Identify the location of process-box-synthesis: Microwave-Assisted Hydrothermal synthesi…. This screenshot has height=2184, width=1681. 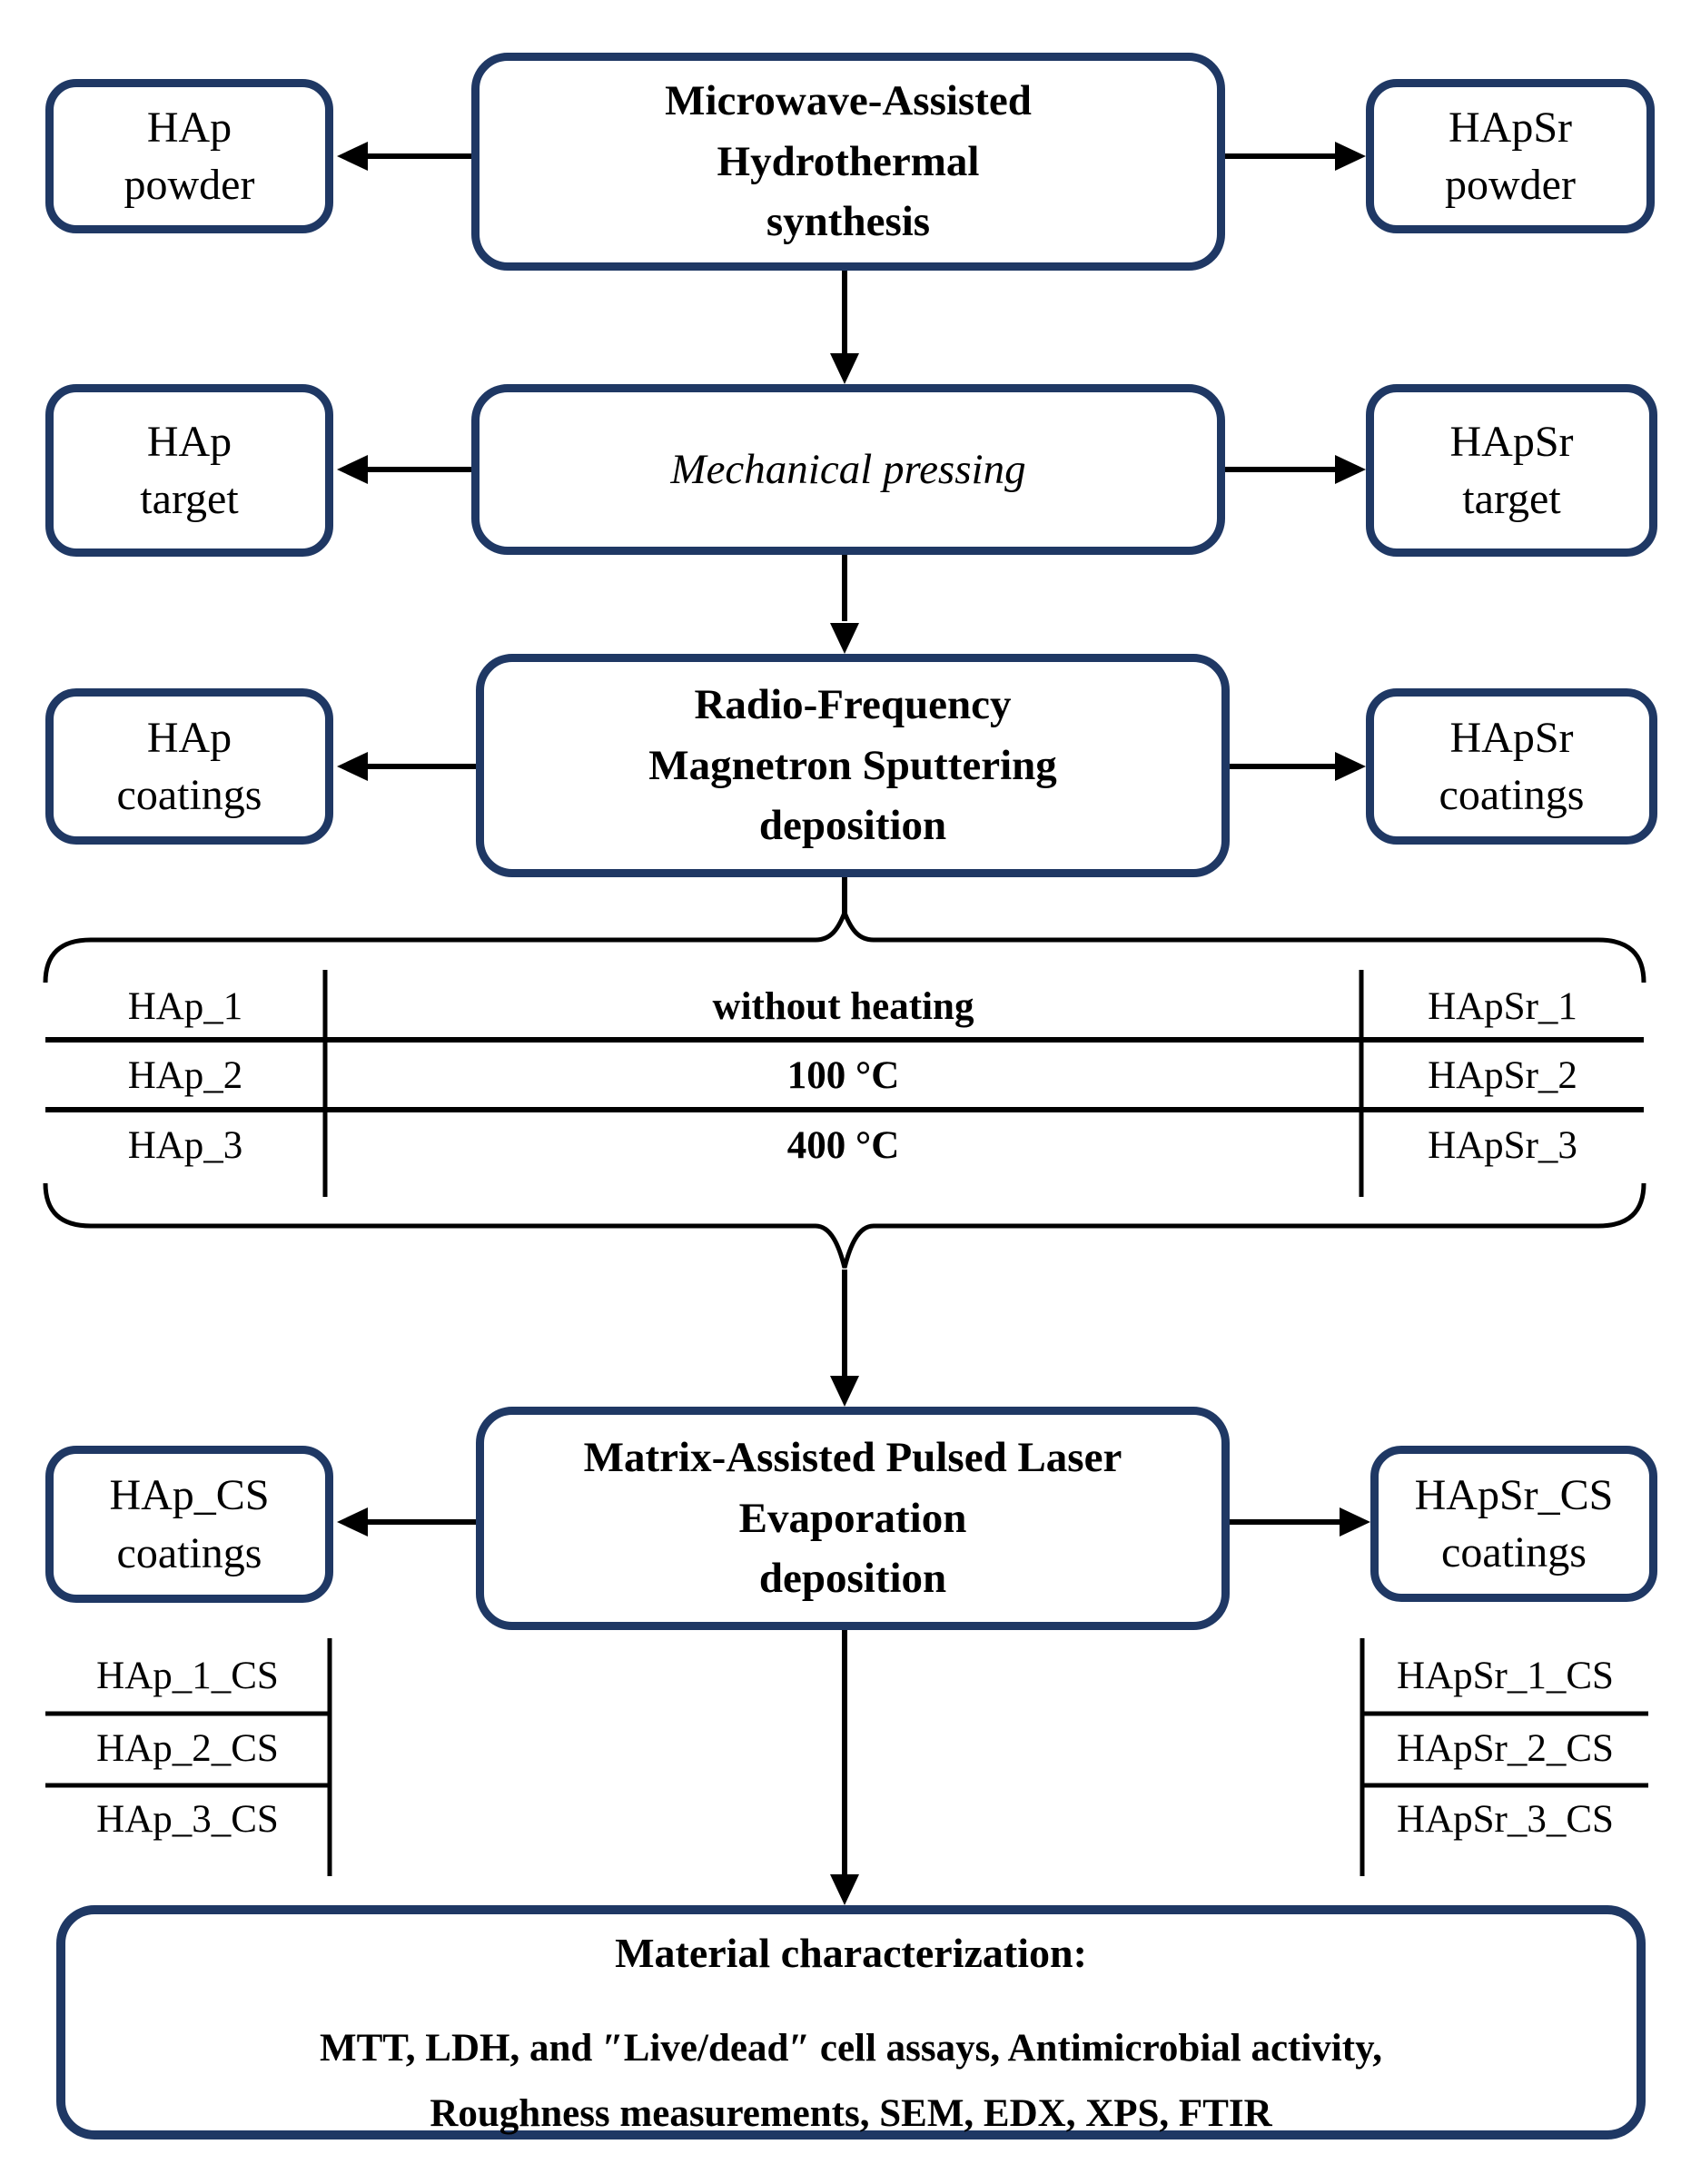
(848, 162).